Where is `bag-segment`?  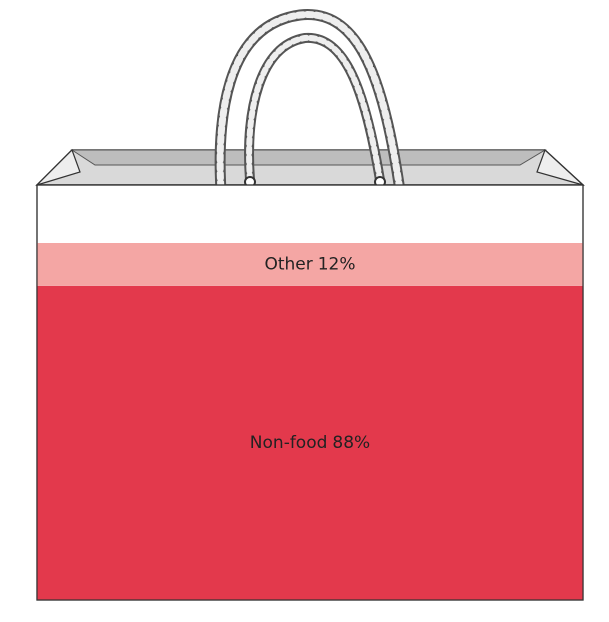 bag-segment is located at coordinates (310, 264).